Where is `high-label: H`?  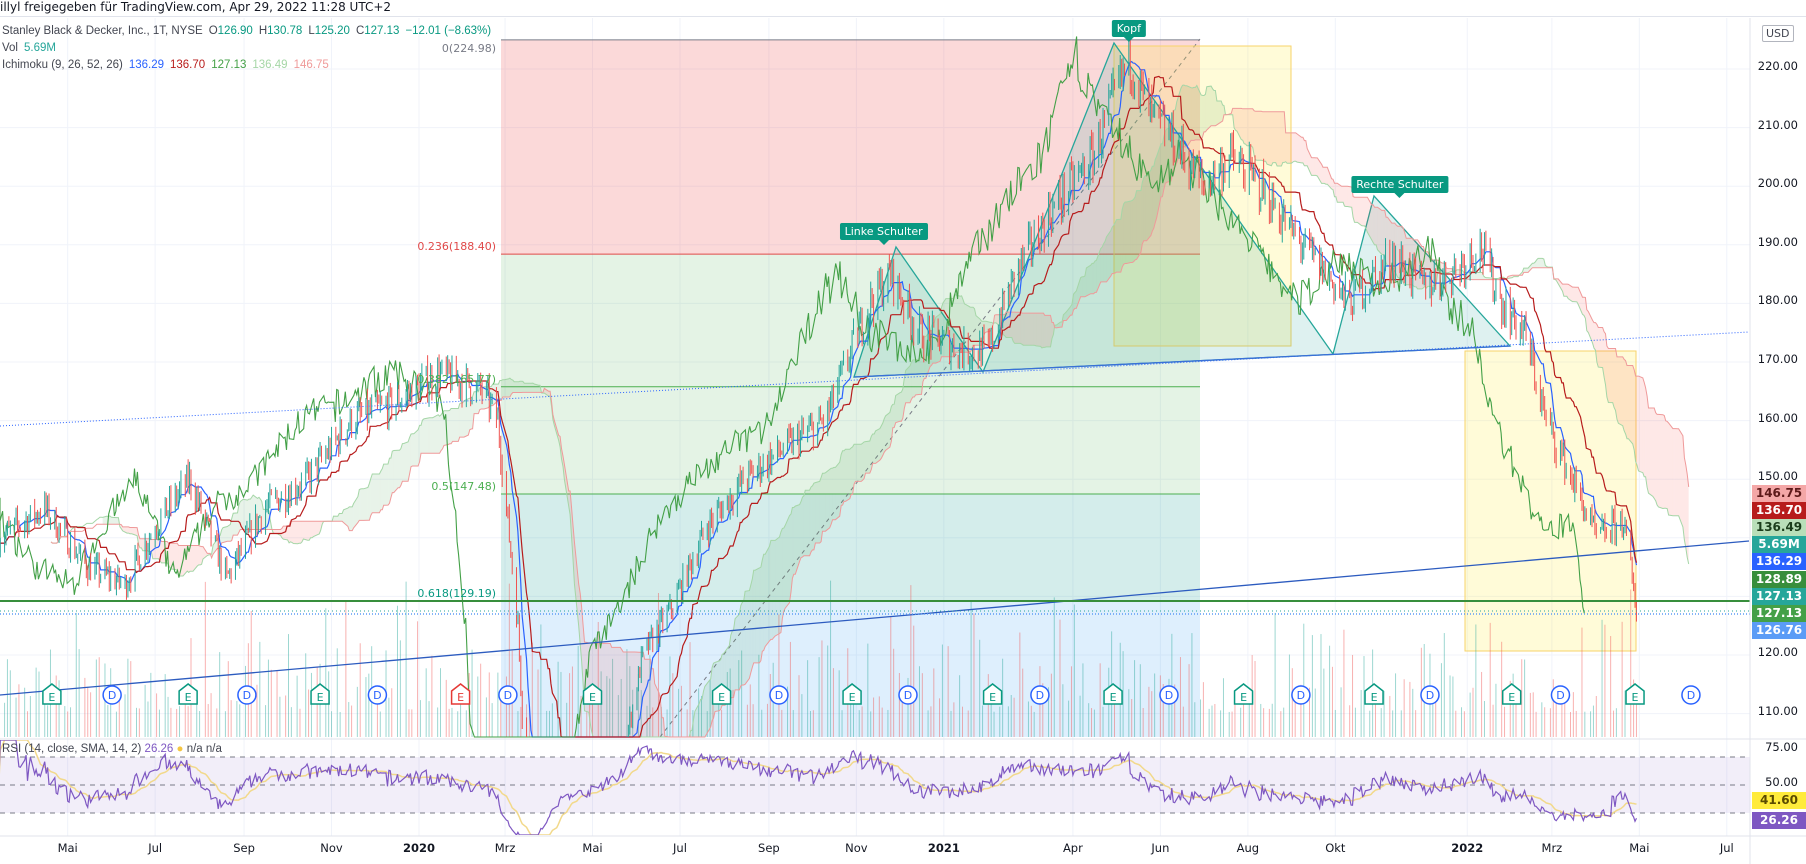
high-label: H is located at coordinates (263, 31).